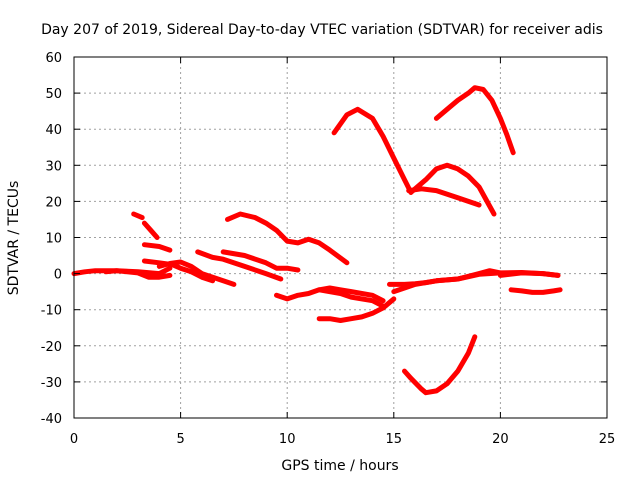 The height and width of the screenshot is (480, 640). I want to click on y-tick-label: 60, so click(53, 58).